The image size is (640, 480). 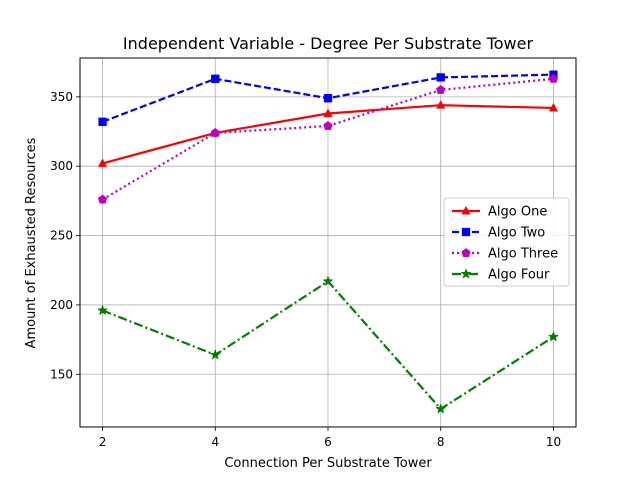 I want to click on x-tick-label: 10, so click(x=553, y=442).